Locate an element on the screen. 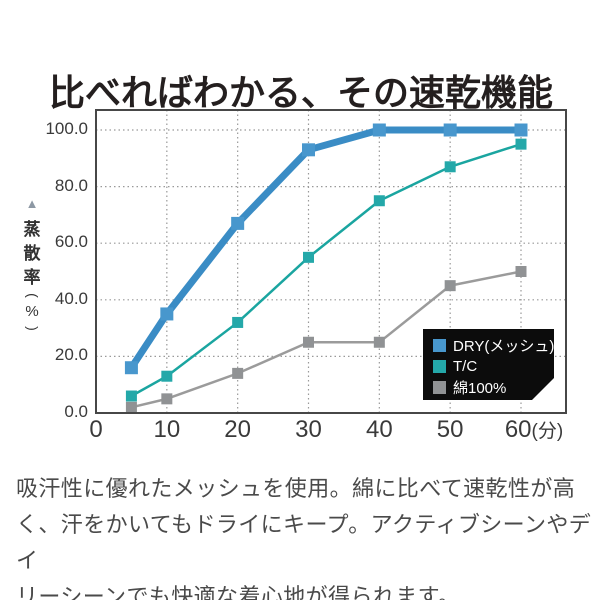 Image resolution: width=600 pixels, height=600 pixels. legend-item-dry: DRY(メッシュ) is located at coordinates (493, 345).